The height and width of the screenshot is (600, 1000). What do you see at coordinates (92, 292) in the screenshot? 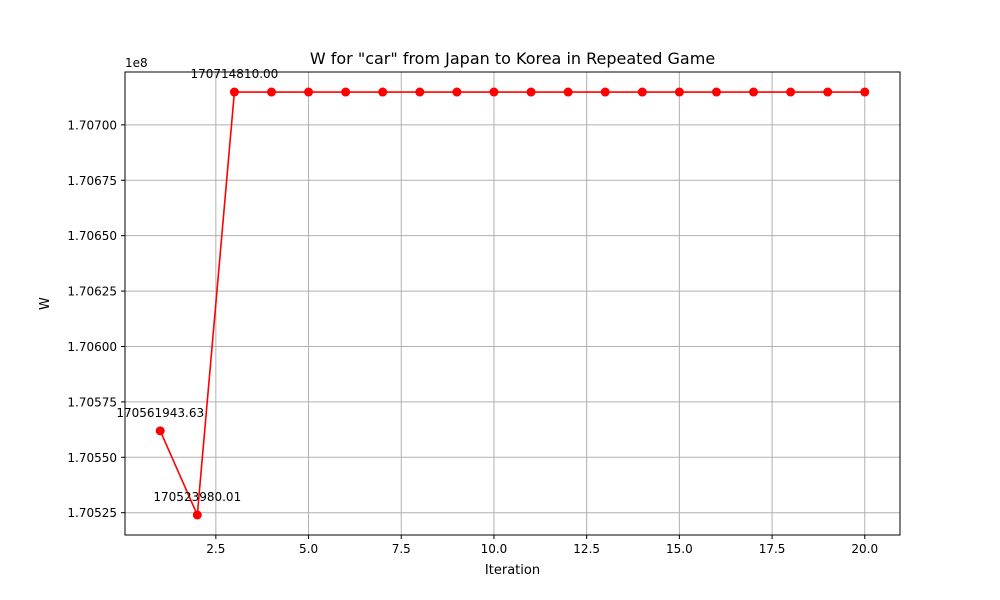
I see `y-tick-label: 1.70625` at bounding box center [92, 292].